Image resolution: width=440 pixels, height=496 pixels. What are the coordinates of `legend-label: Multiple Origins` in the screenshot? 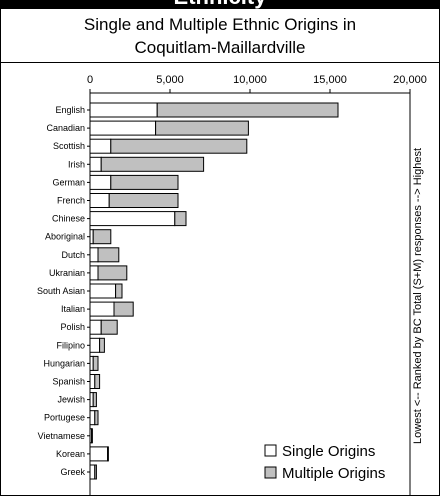 It's located at (333, 473).